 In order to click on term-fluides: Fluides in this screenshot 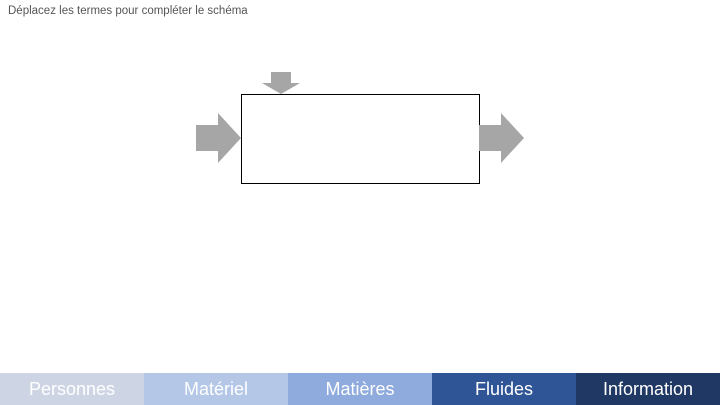, I will do `click(504, 389)`.